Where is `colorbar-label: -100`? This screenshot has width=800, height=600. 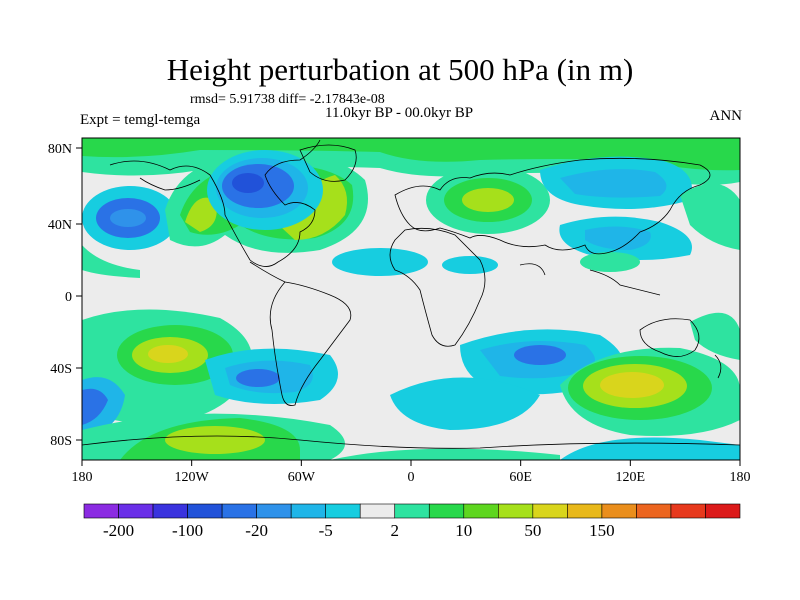 colorbar-label: -100 is located at coordinates (187, 530).